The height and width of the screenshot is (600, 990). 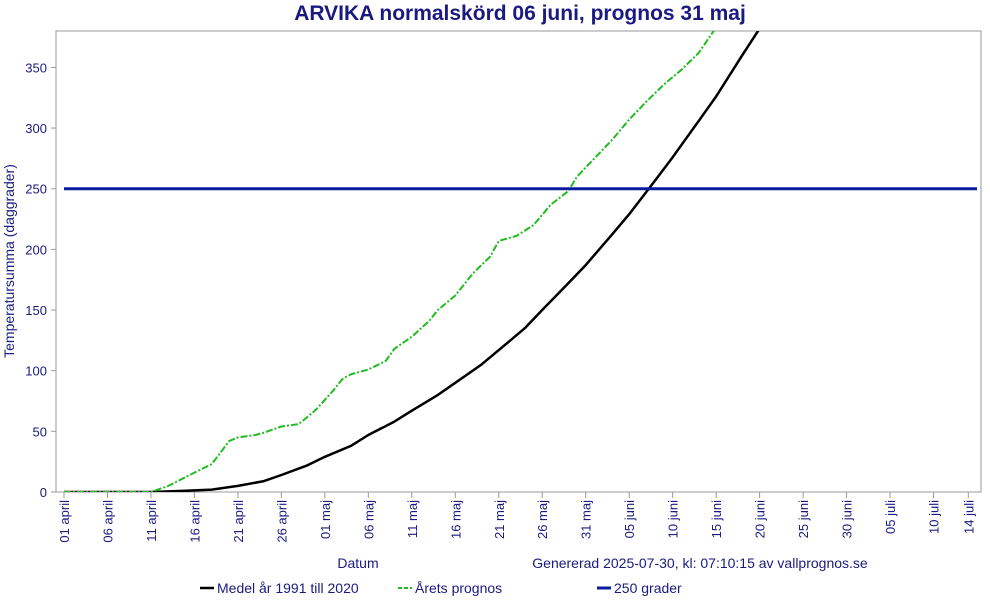 I want to click on x-tick-label: 25 juni, so click(x=803, y=519).